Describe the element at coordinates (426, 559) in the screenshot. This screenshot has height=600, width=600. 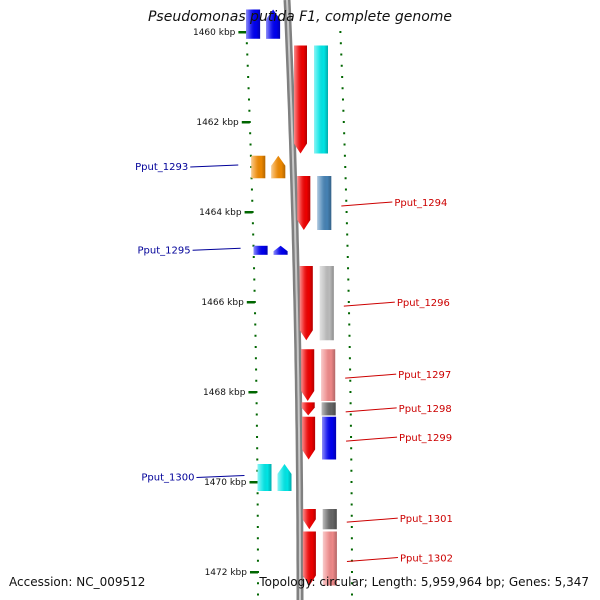
I see `gene-label: Pput_1302` at that location.